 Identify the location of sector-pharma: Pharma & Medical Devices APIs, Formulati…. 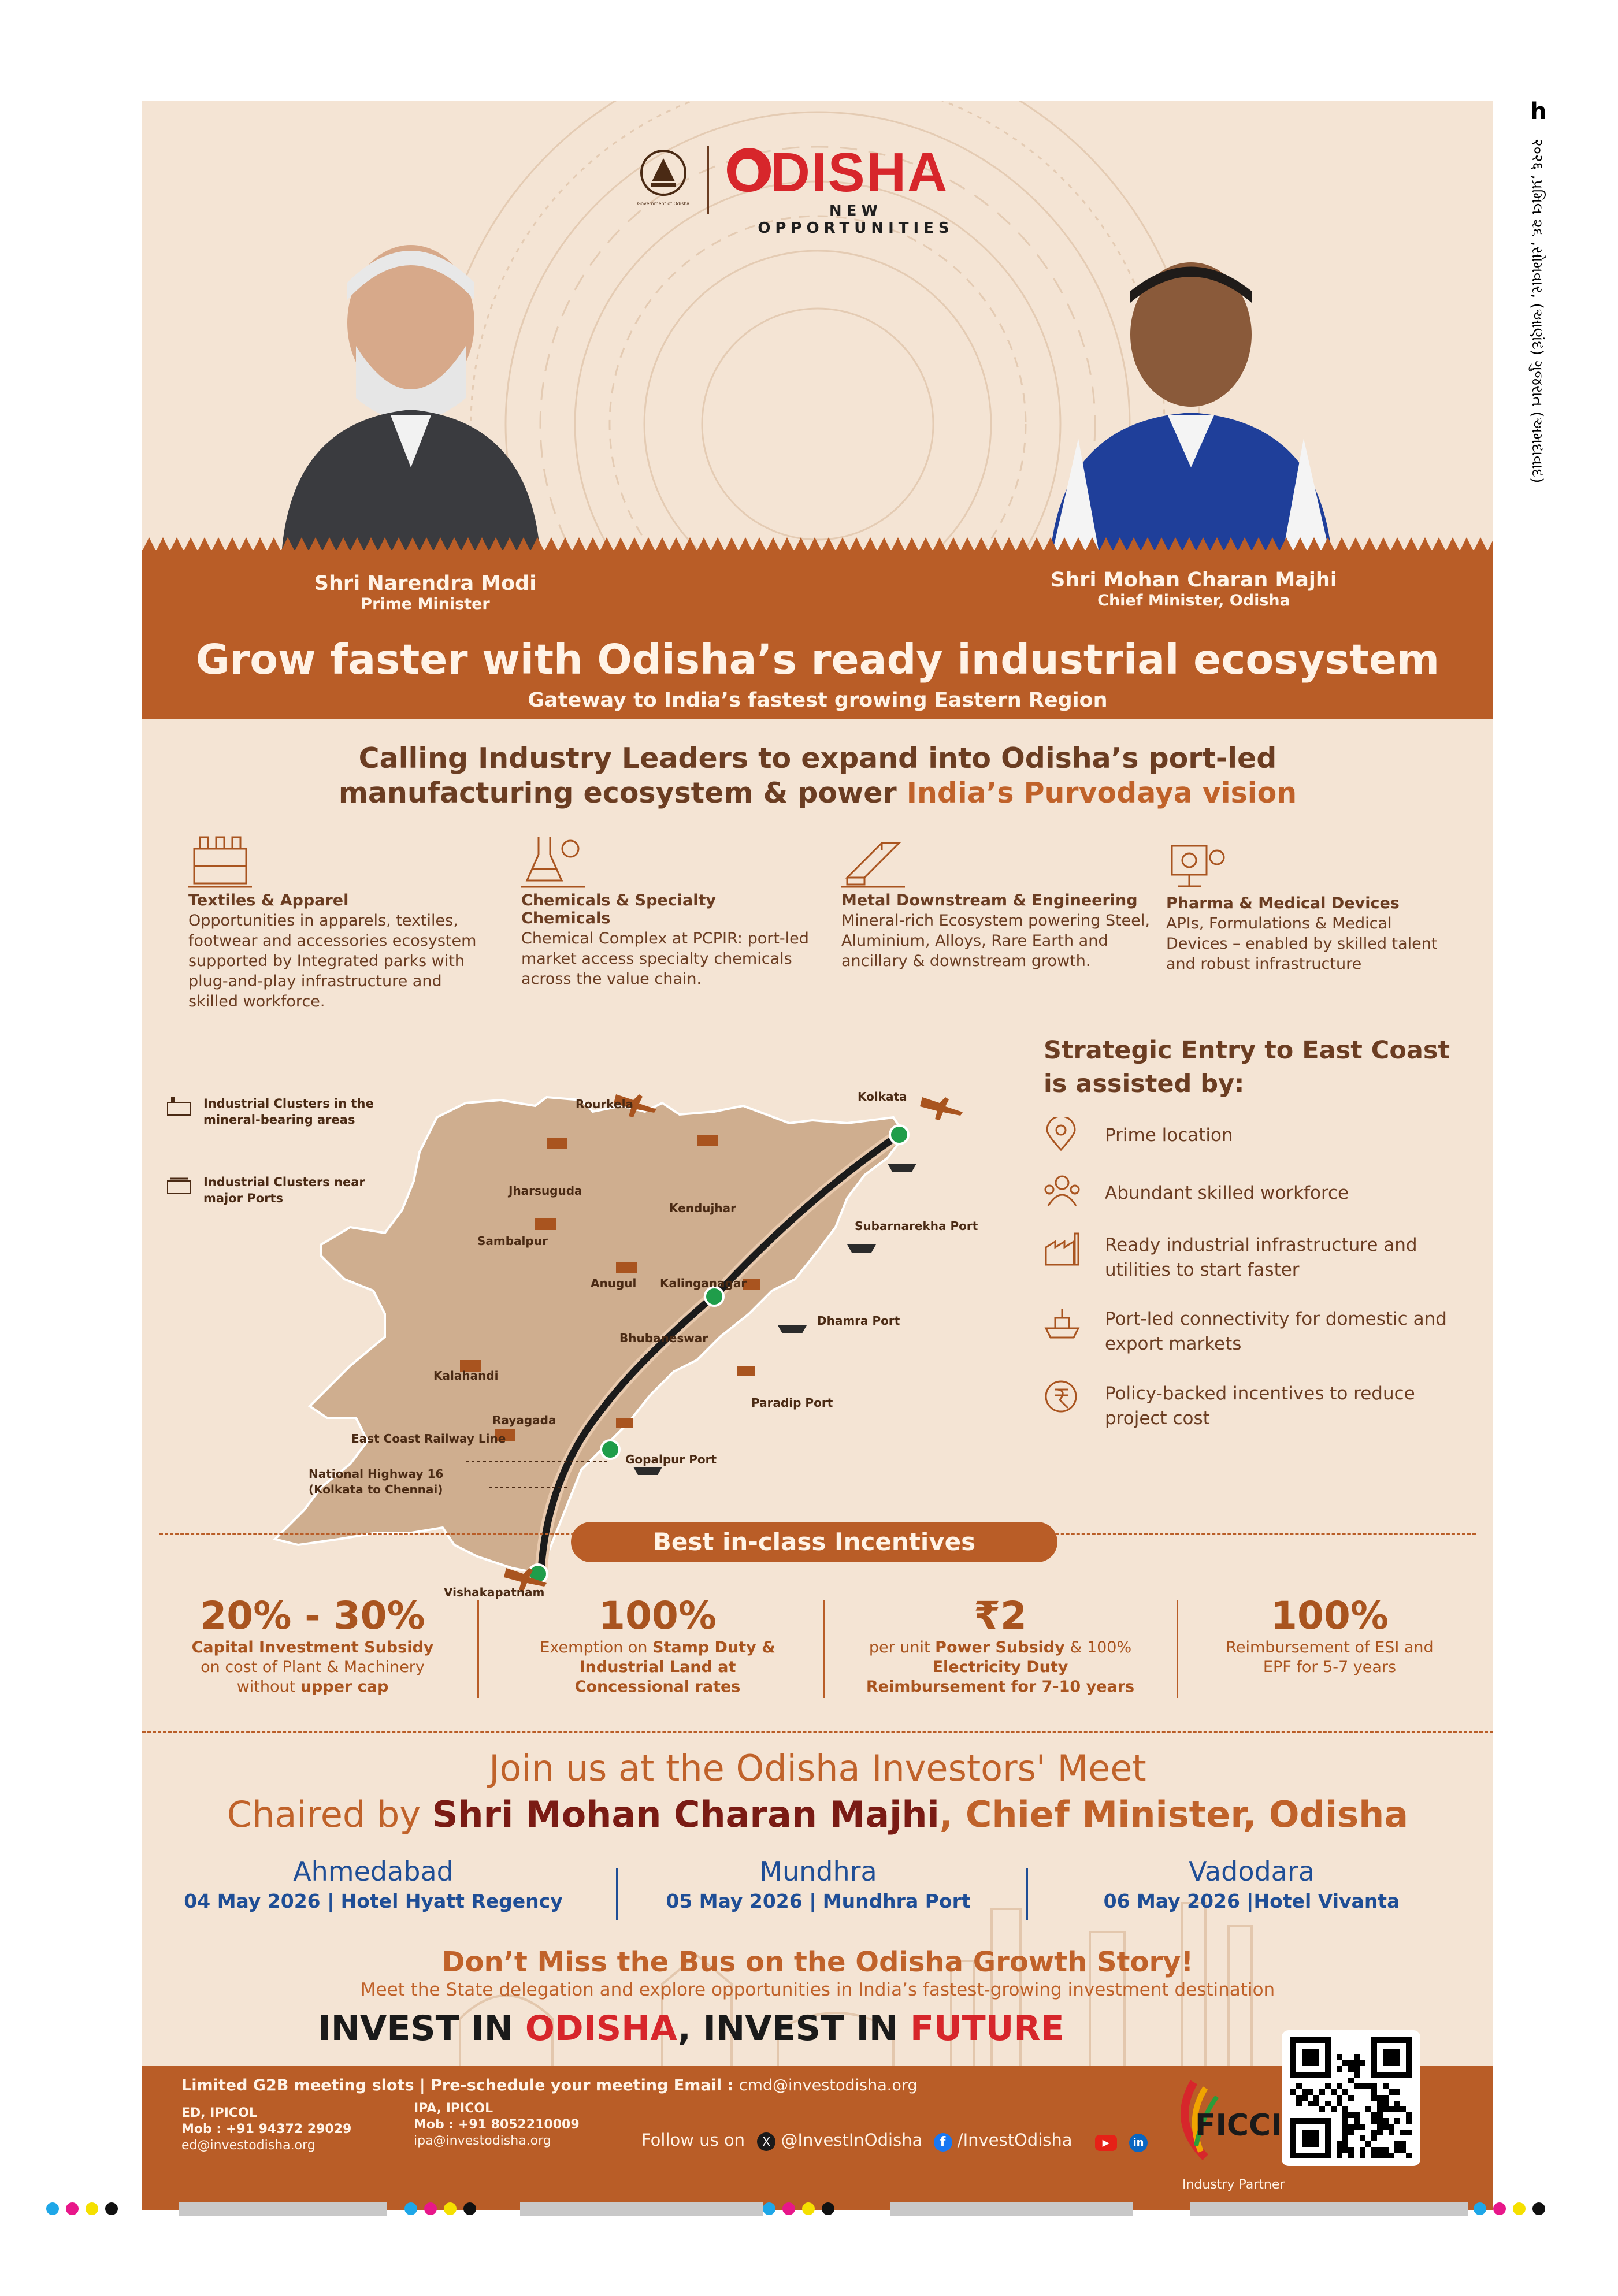
(1310, 907).